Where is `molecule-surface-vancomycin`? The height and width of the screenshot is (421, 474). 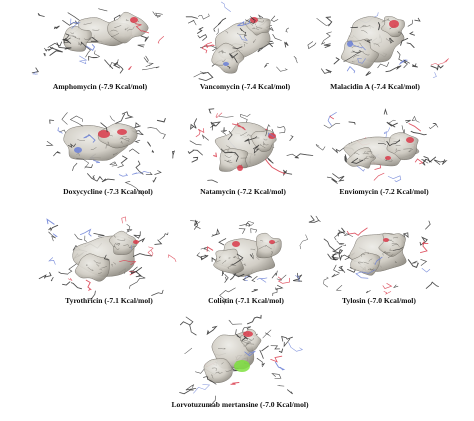
molecule-surface-vancomycin is located at coordinates (241, 41).